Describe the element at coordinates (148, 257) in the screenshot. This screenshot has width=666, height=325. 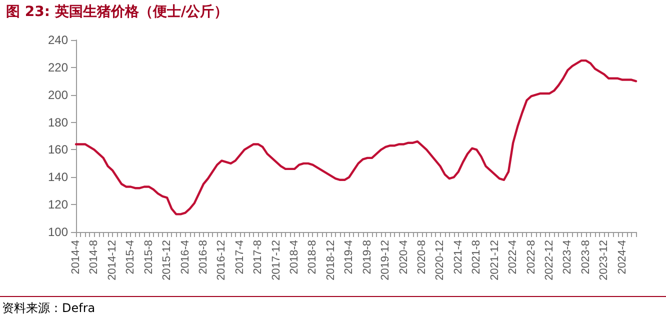
I see `x-tick-label: 2015-8` at that location.